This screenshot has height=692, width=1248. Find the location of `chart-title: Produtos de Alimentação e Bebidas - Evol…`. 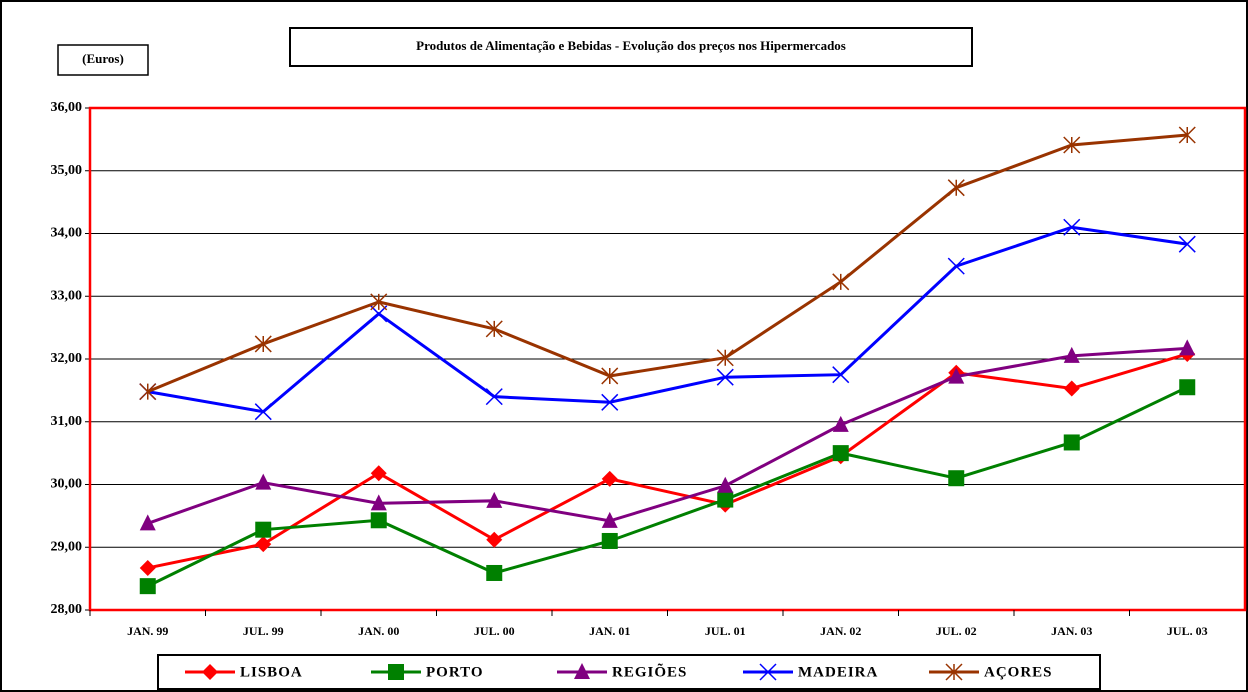

chart-title: Produtos de Alimentação e Bebidas - Evol… is located at coordinates (631, 45).